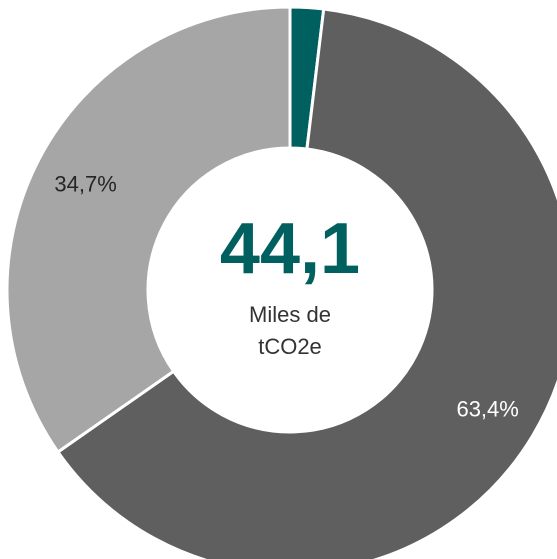 This screenshot has width=557, height=559. What do you see at coordinates (85, 183) in the screenshot?
I see `slice-label-3: 34,7%` at bounding box center [85, 183].